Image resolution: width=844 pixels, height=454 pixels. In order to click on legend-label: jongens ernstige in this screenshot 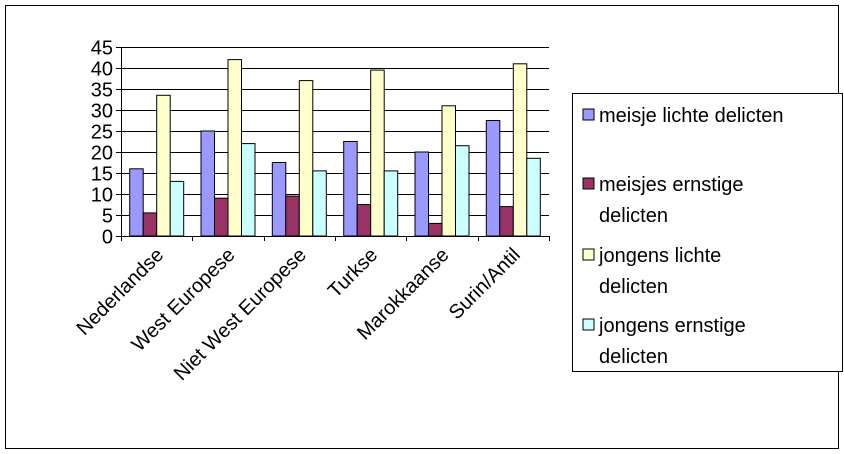, I will do `click(672, 326)`.